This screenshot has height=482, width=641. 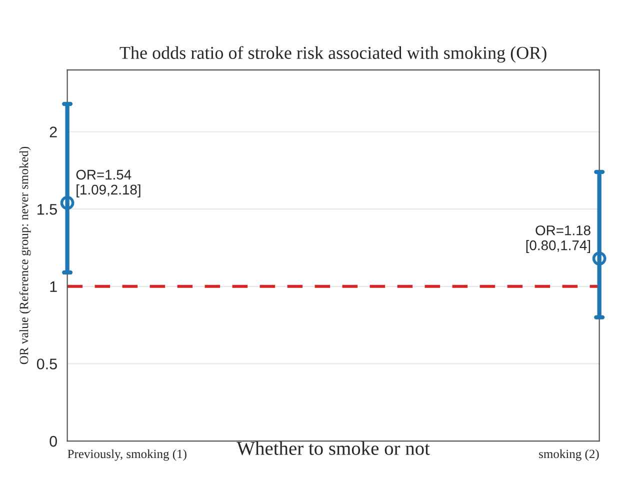 I want to click on y-tick-label: 2, so click(x=53, y=132).